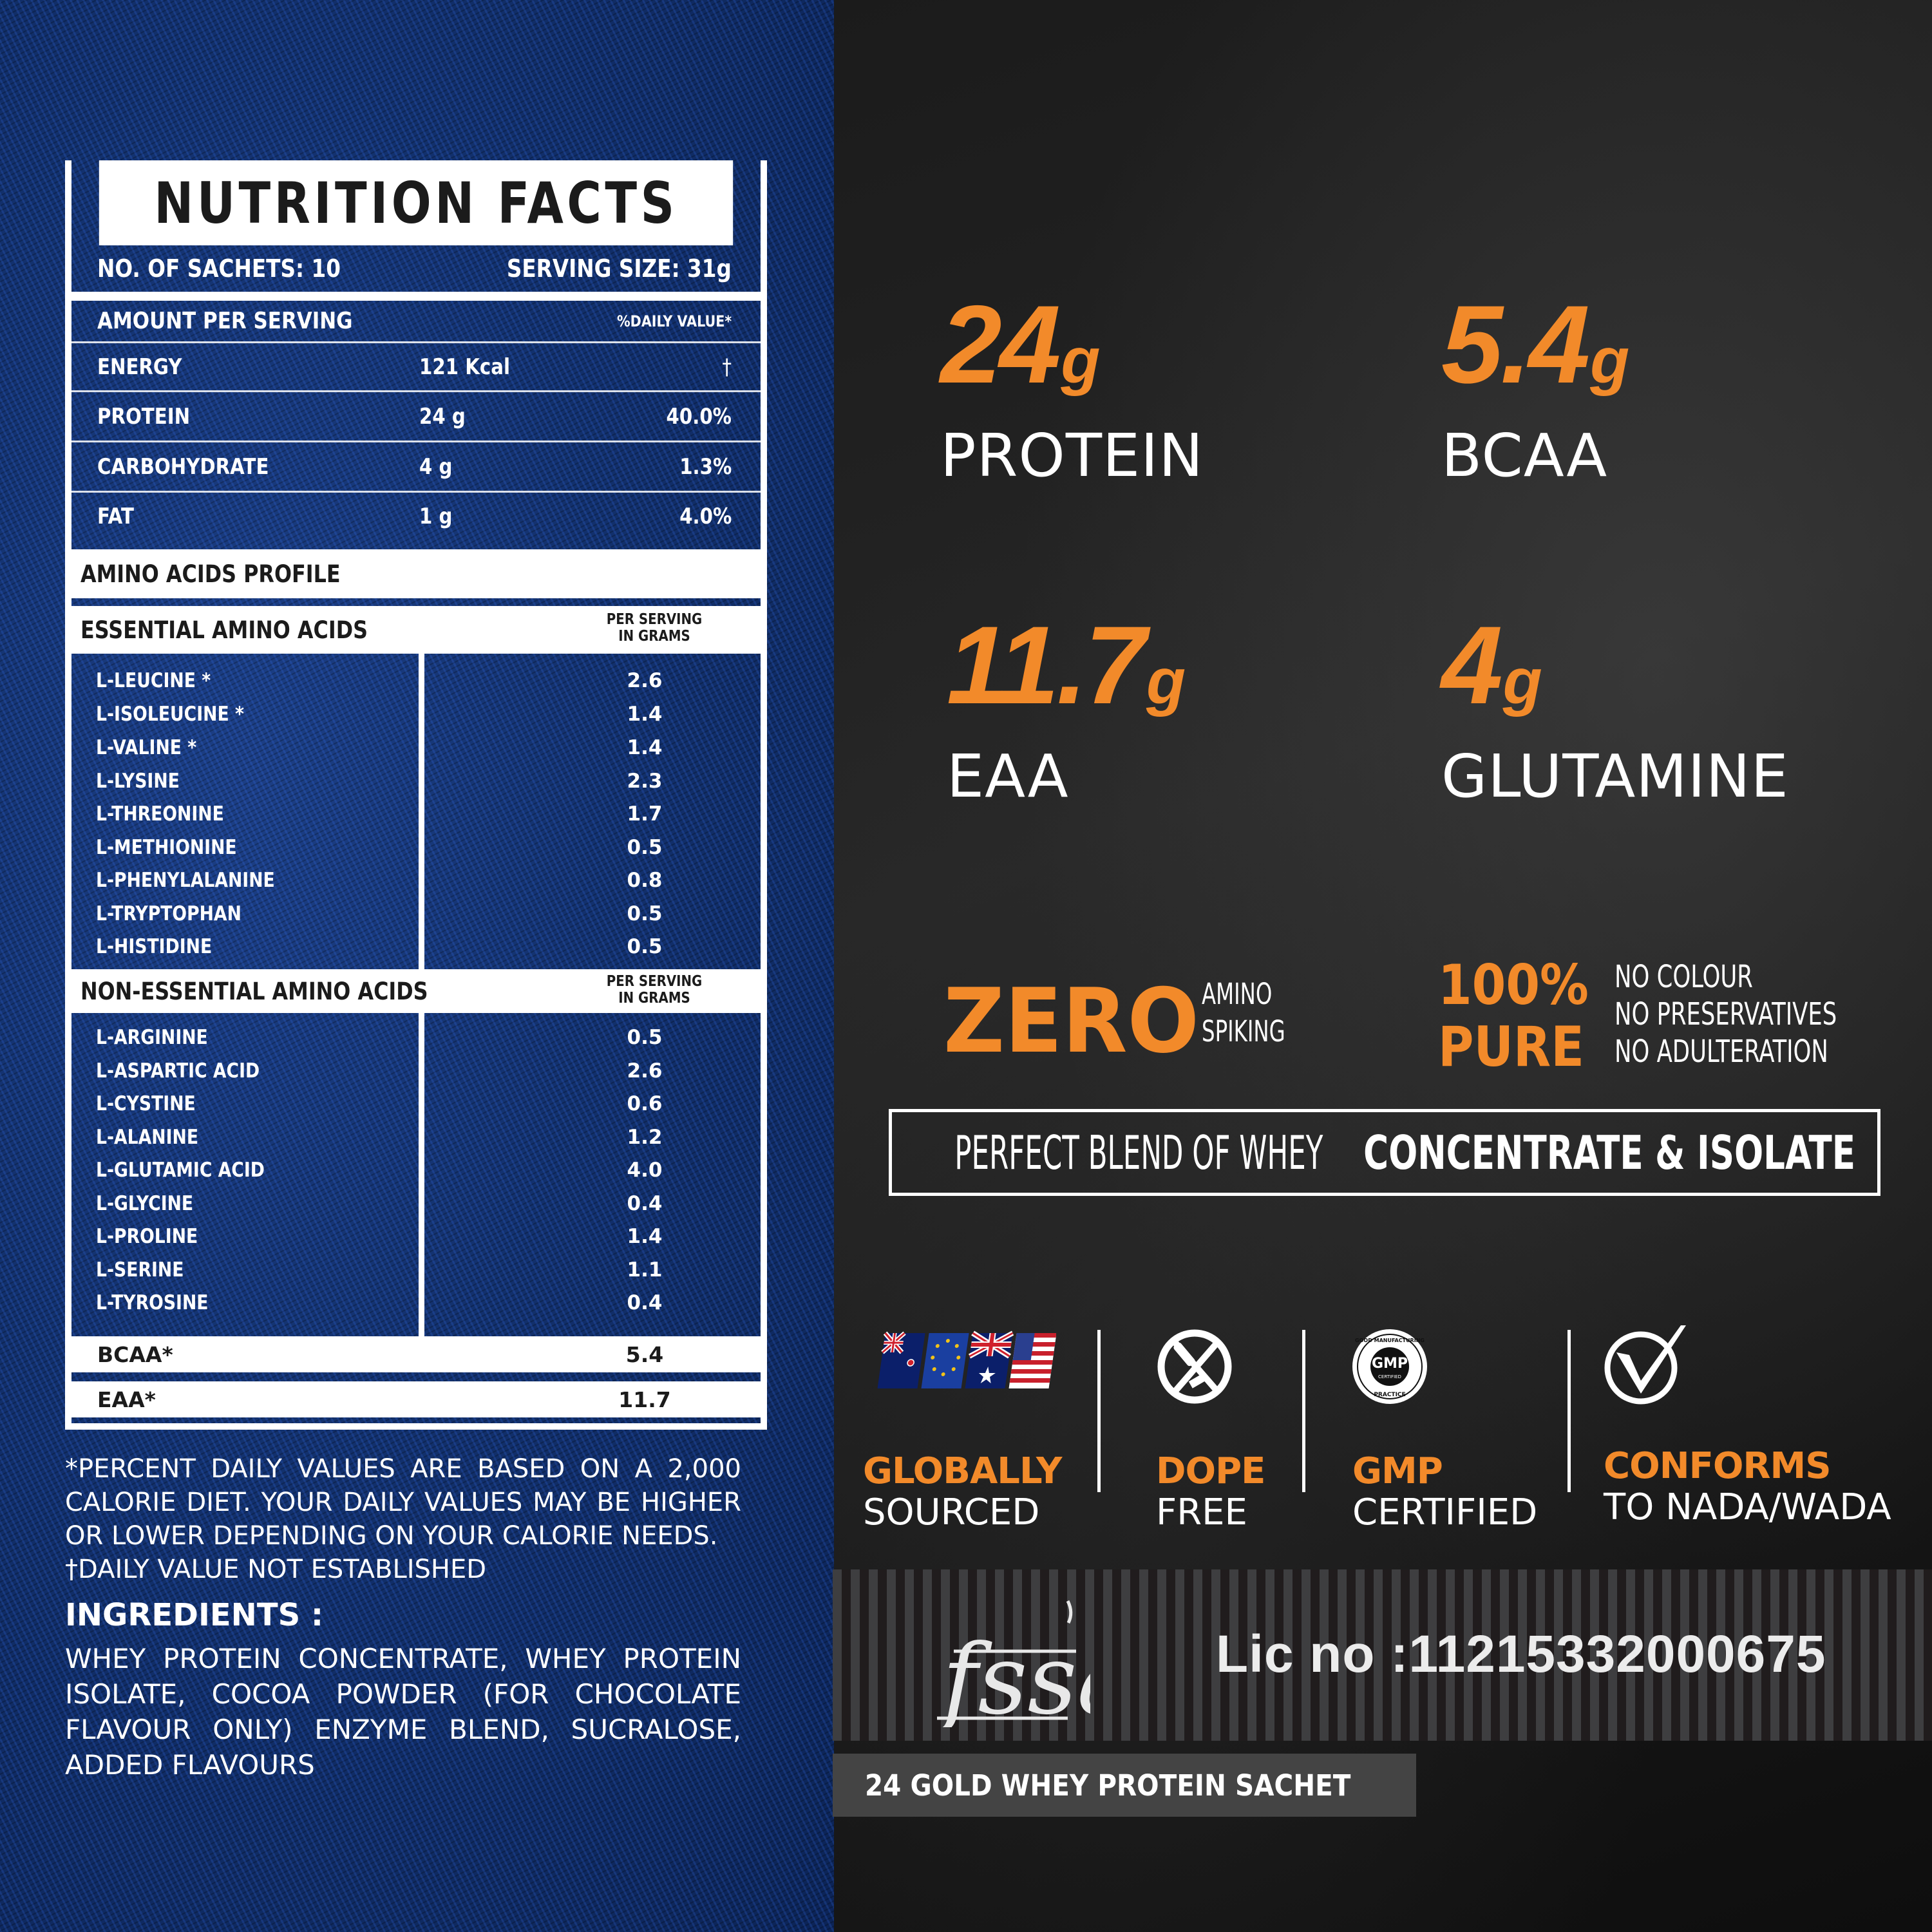 The width and height of the screenshot is (1932, 1932). What do you see at coordinates (282, 1570) in the screenshot?
I see `dagger-text: DAILY VALUE NOT ESTABLISHED` at bounding box center [282, 1570].